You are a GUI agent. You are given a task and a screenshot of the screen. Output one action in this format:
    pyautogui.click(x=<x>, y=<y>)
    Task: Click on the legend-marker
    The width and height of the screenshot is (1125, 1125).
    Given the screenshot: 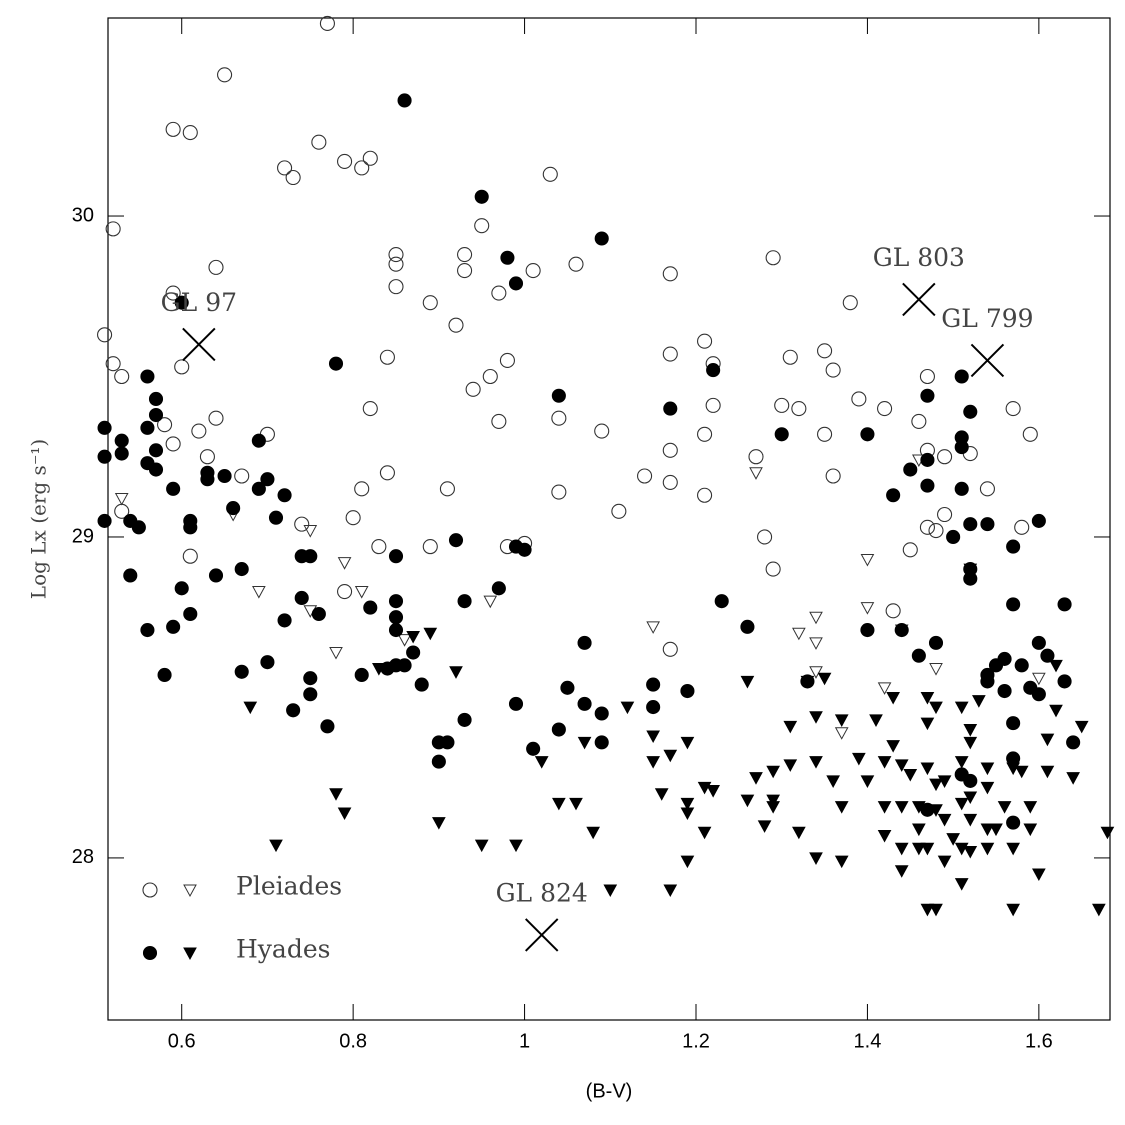 What is the action you would take?
    pyautogui.click(x=150, y=890)
    